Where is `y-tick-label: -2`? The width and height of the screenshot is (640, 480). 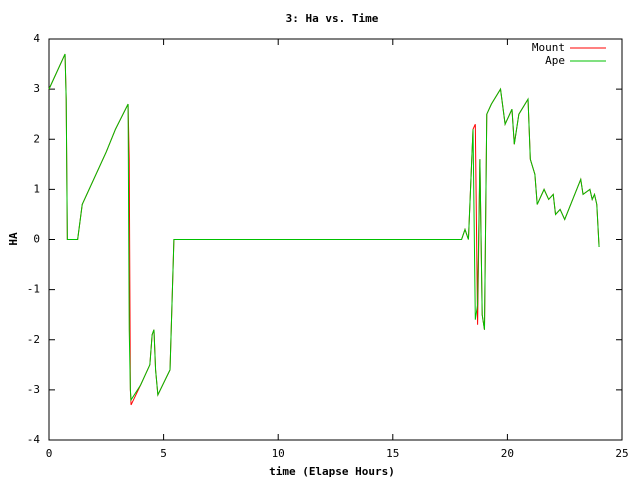 y-tick-label: -2 is located at coordinates (33, 339).